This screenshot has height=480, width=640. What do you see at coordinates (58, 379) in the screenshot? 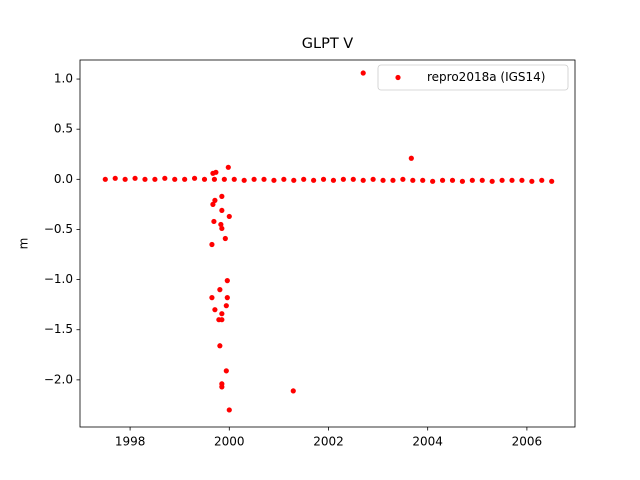
I see `y-tick-label: −2.0` at bounding box center [58, 379].